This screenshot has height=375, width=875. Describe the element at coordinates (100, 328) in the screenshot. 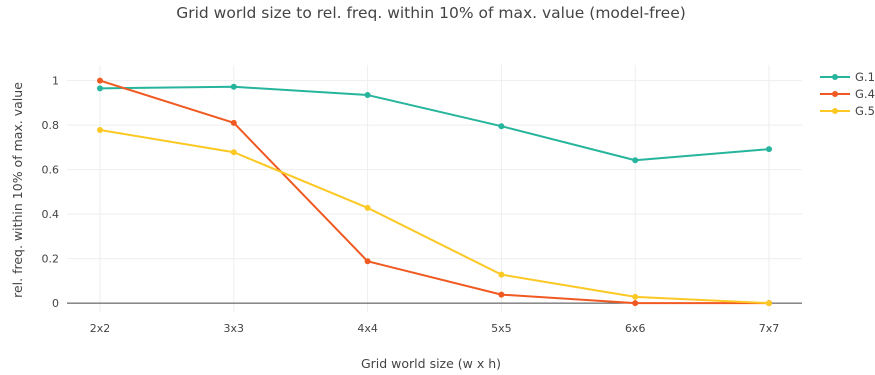

I see `x-tick-label: 2x2` at that location.